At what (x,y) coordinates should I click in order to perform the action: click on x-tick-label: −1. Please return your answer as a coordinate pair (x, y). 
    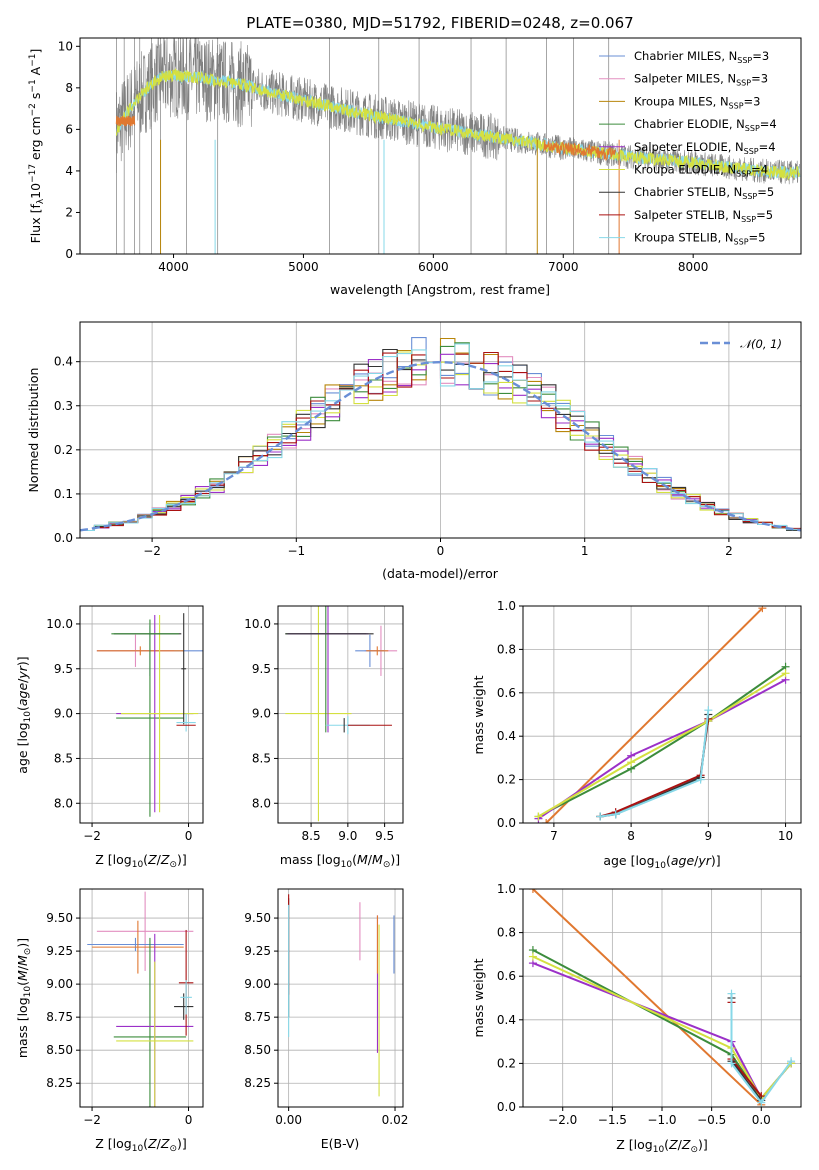
    Looking at the image, I should click on (296, 551).